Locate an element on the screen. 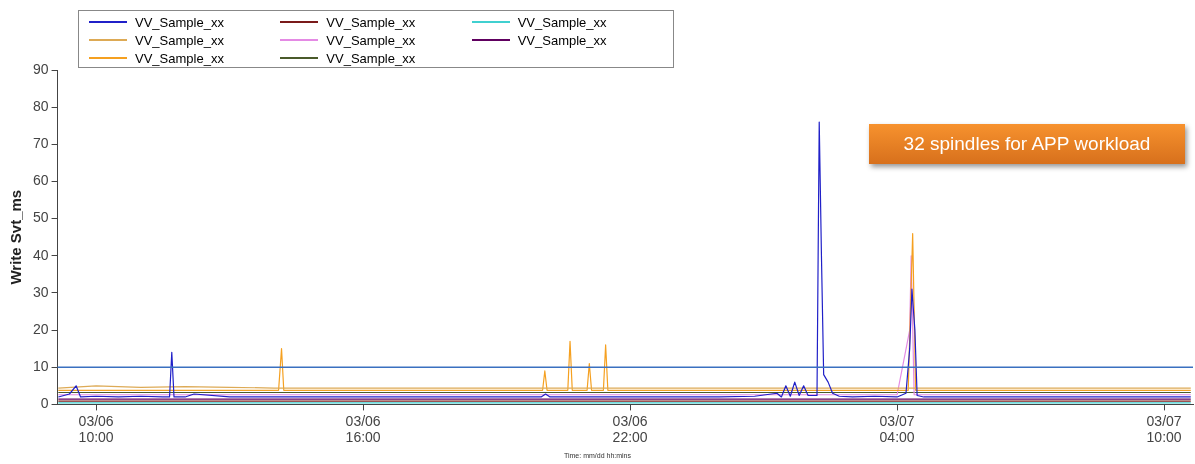 Image resolution: width=1195 pixels, height=464 pixels. y-tick-label: 0 is located at coordinates (44, 403).